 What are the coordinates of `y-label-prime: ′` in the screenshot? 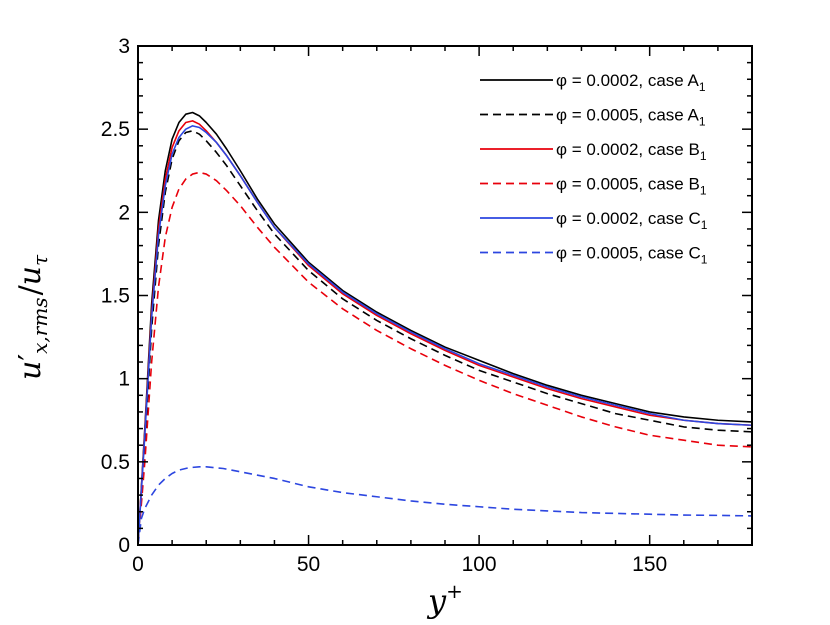 It's located at (30, 357).